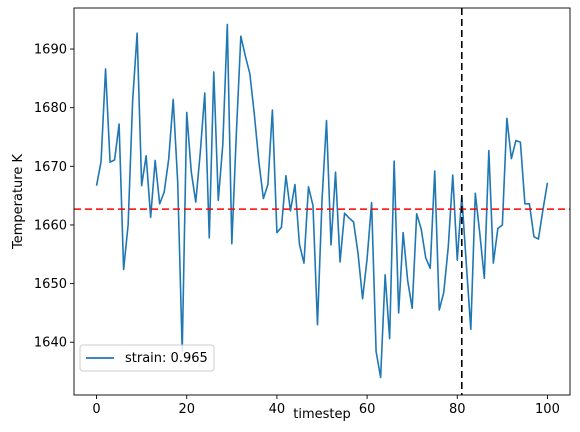  What do you see at coordinates (50, 167) in the screenshot?
I see `y-tick-label: 1670` at bounding box center [50, 167].